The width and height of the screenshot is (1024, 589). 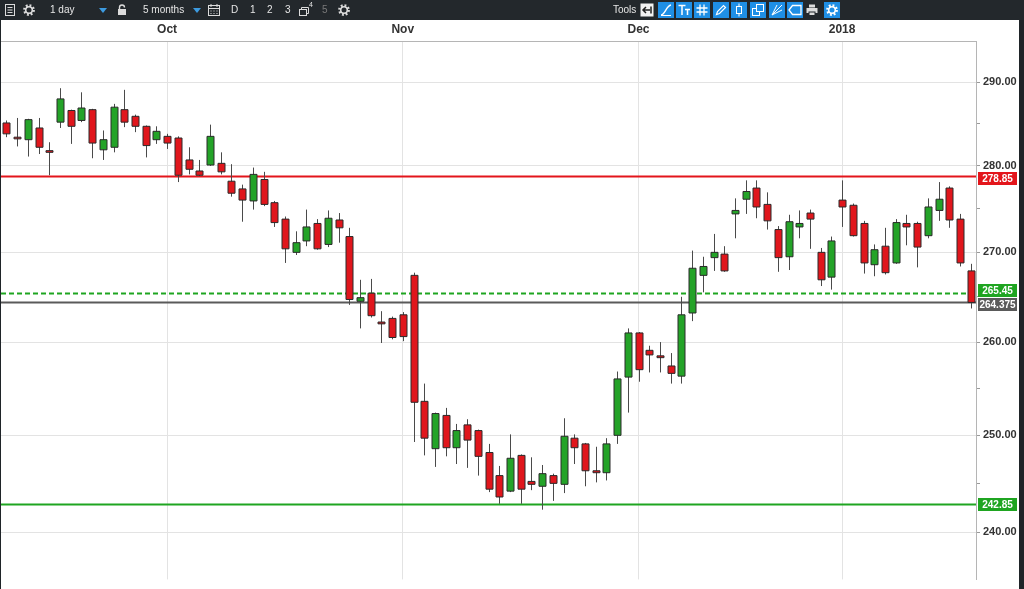 I want to click on y-tick-label: 280.00, so click(x=1000, y=164).